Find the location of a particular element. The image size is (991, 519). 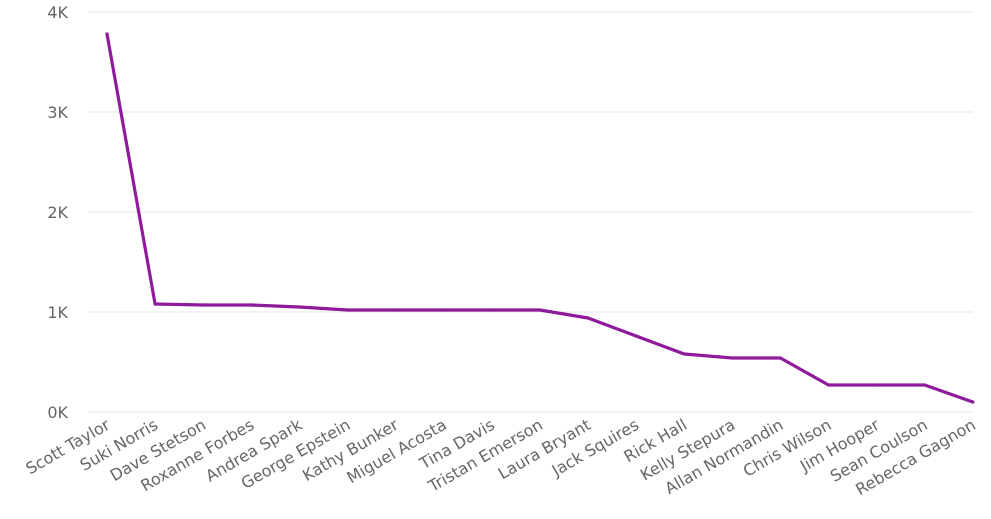

y-tick-label: 4K is located at coordinates (57, 12).